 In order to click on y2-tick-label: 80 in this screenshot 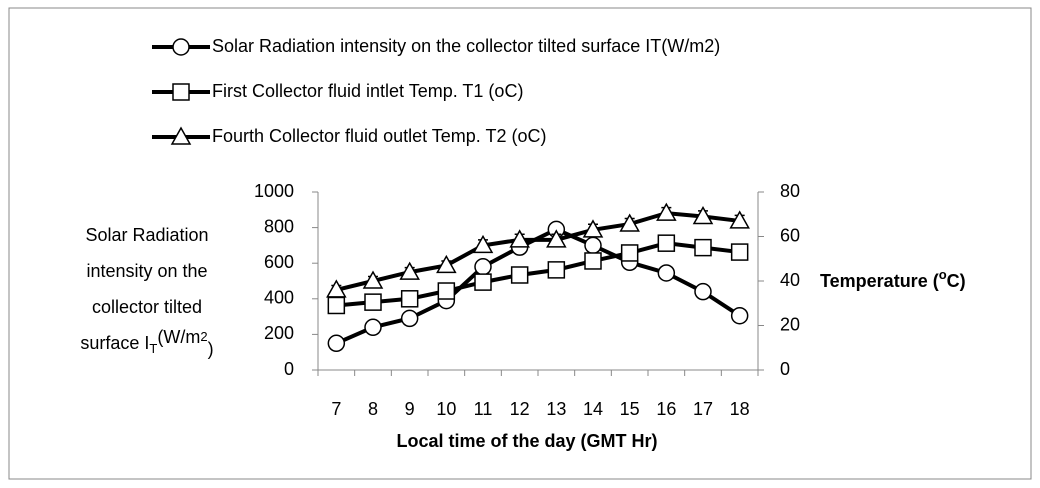, I will do `click(790, 191)`.